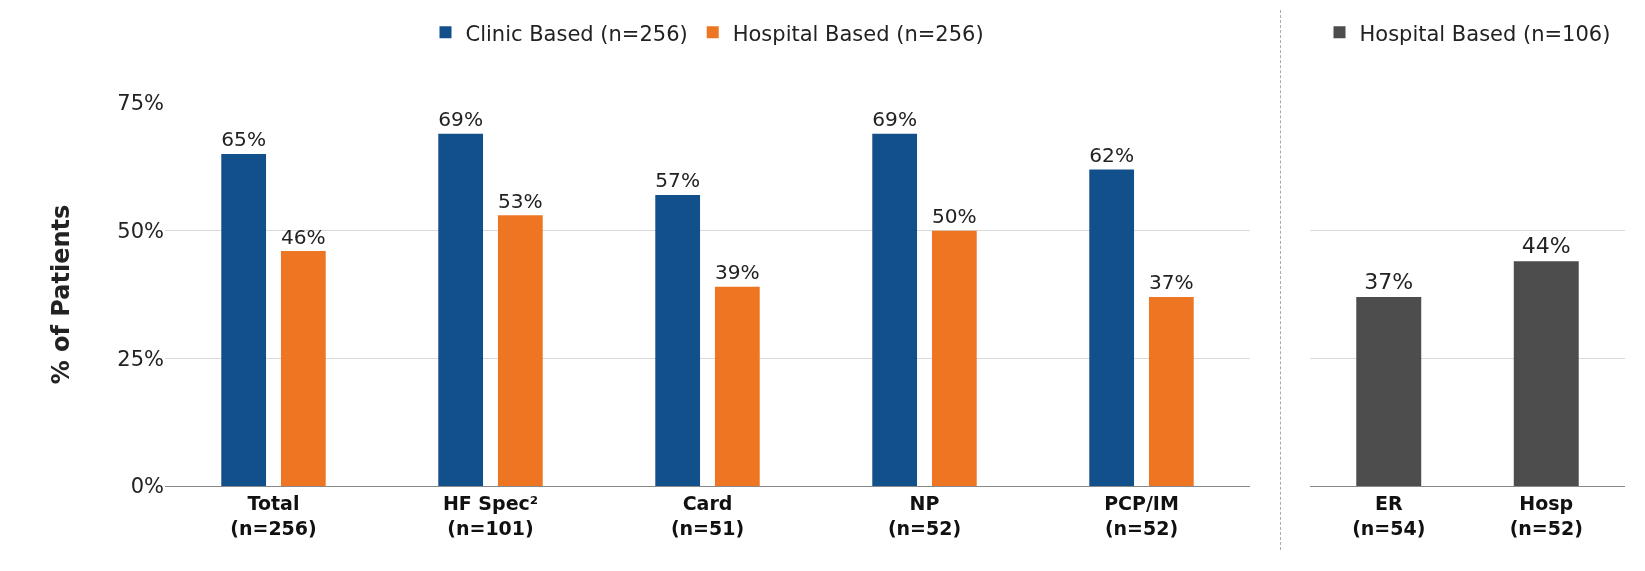 Image resolution: width=1645 pixels, height=571 pixels. Describe the element at coordinates (1546, 515) in the screenshot. I see `x-tick-label: Hosp (n=52)` at that location.